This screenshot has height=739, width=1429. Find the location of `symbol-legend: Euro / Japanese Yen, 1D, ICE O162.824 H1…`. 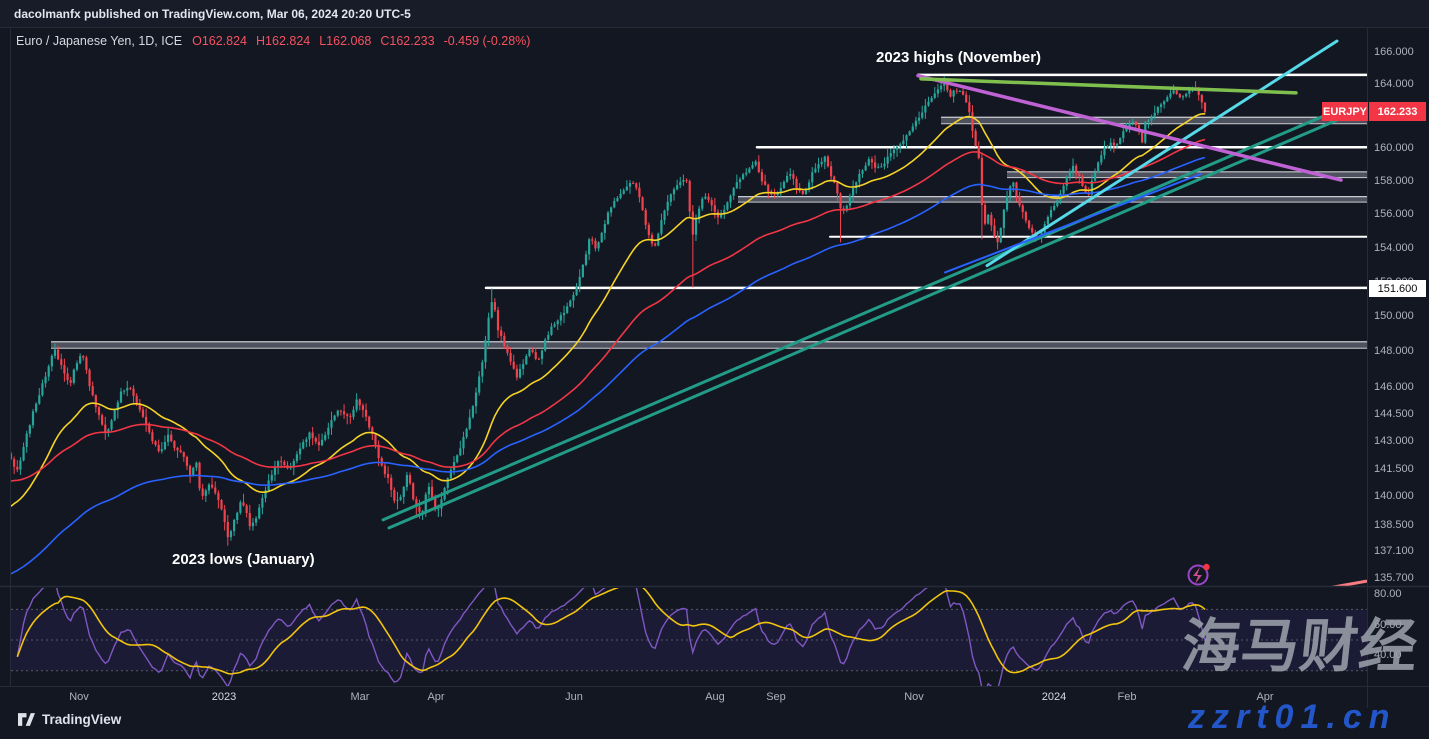

symbol-legend: Euro / Japanese Yen, 1D, ICE O162.824 H1… is located at coordinates (277, 41).